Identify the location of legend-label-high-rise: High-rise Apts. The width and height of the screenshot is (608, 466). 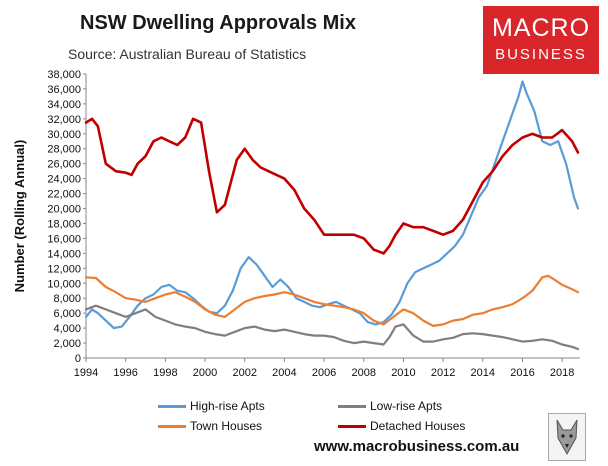
(227, 406).